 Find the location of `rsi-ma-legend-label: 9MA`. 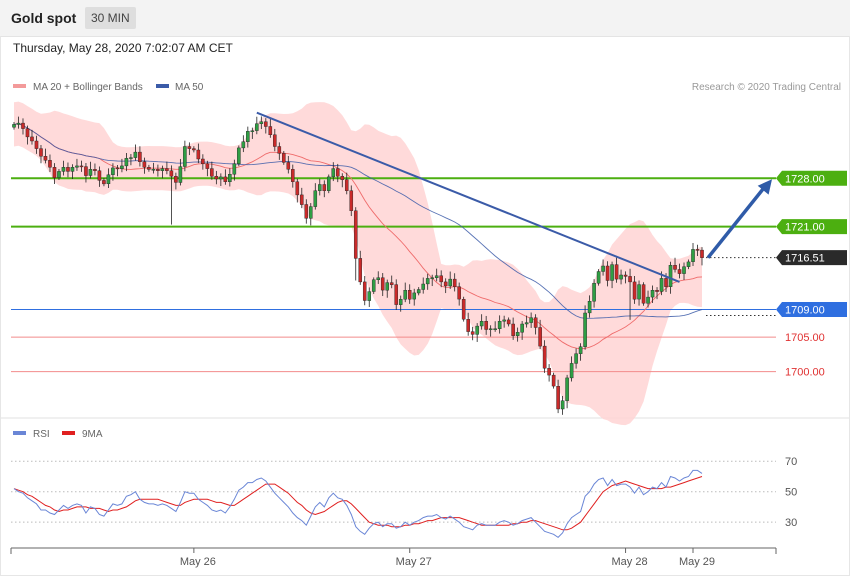

rsi-ma-legend-label: 9MA is located at coordinates (92, 434).